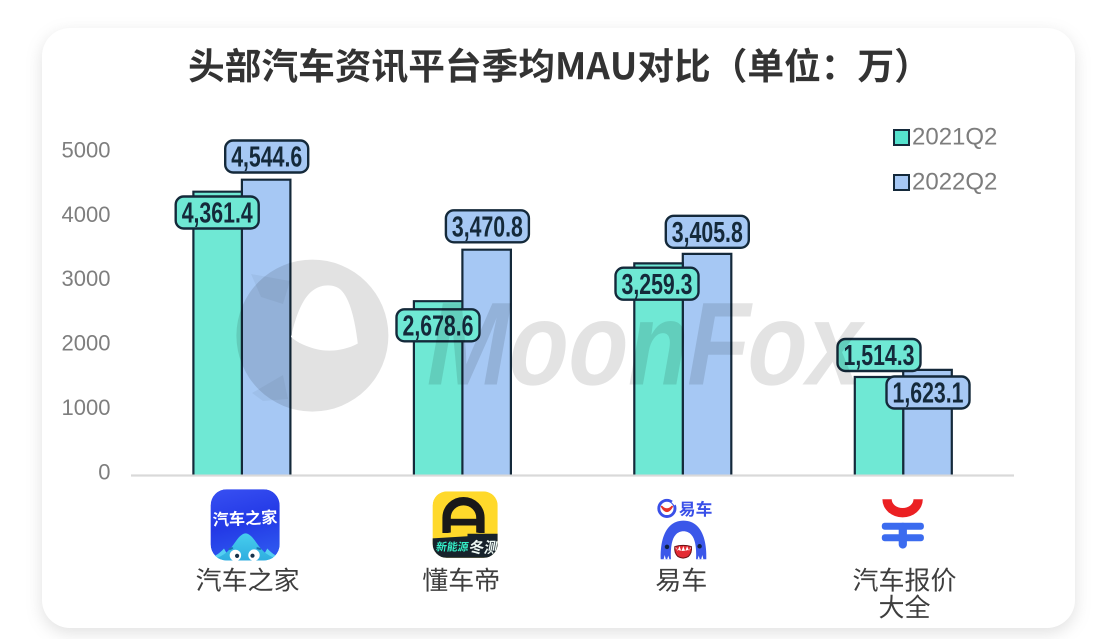 The image size is (1109, 639). Describe the element at coordinates (954, 181) in the screenshot. I see `svg-text: 2022Q2` at that location.